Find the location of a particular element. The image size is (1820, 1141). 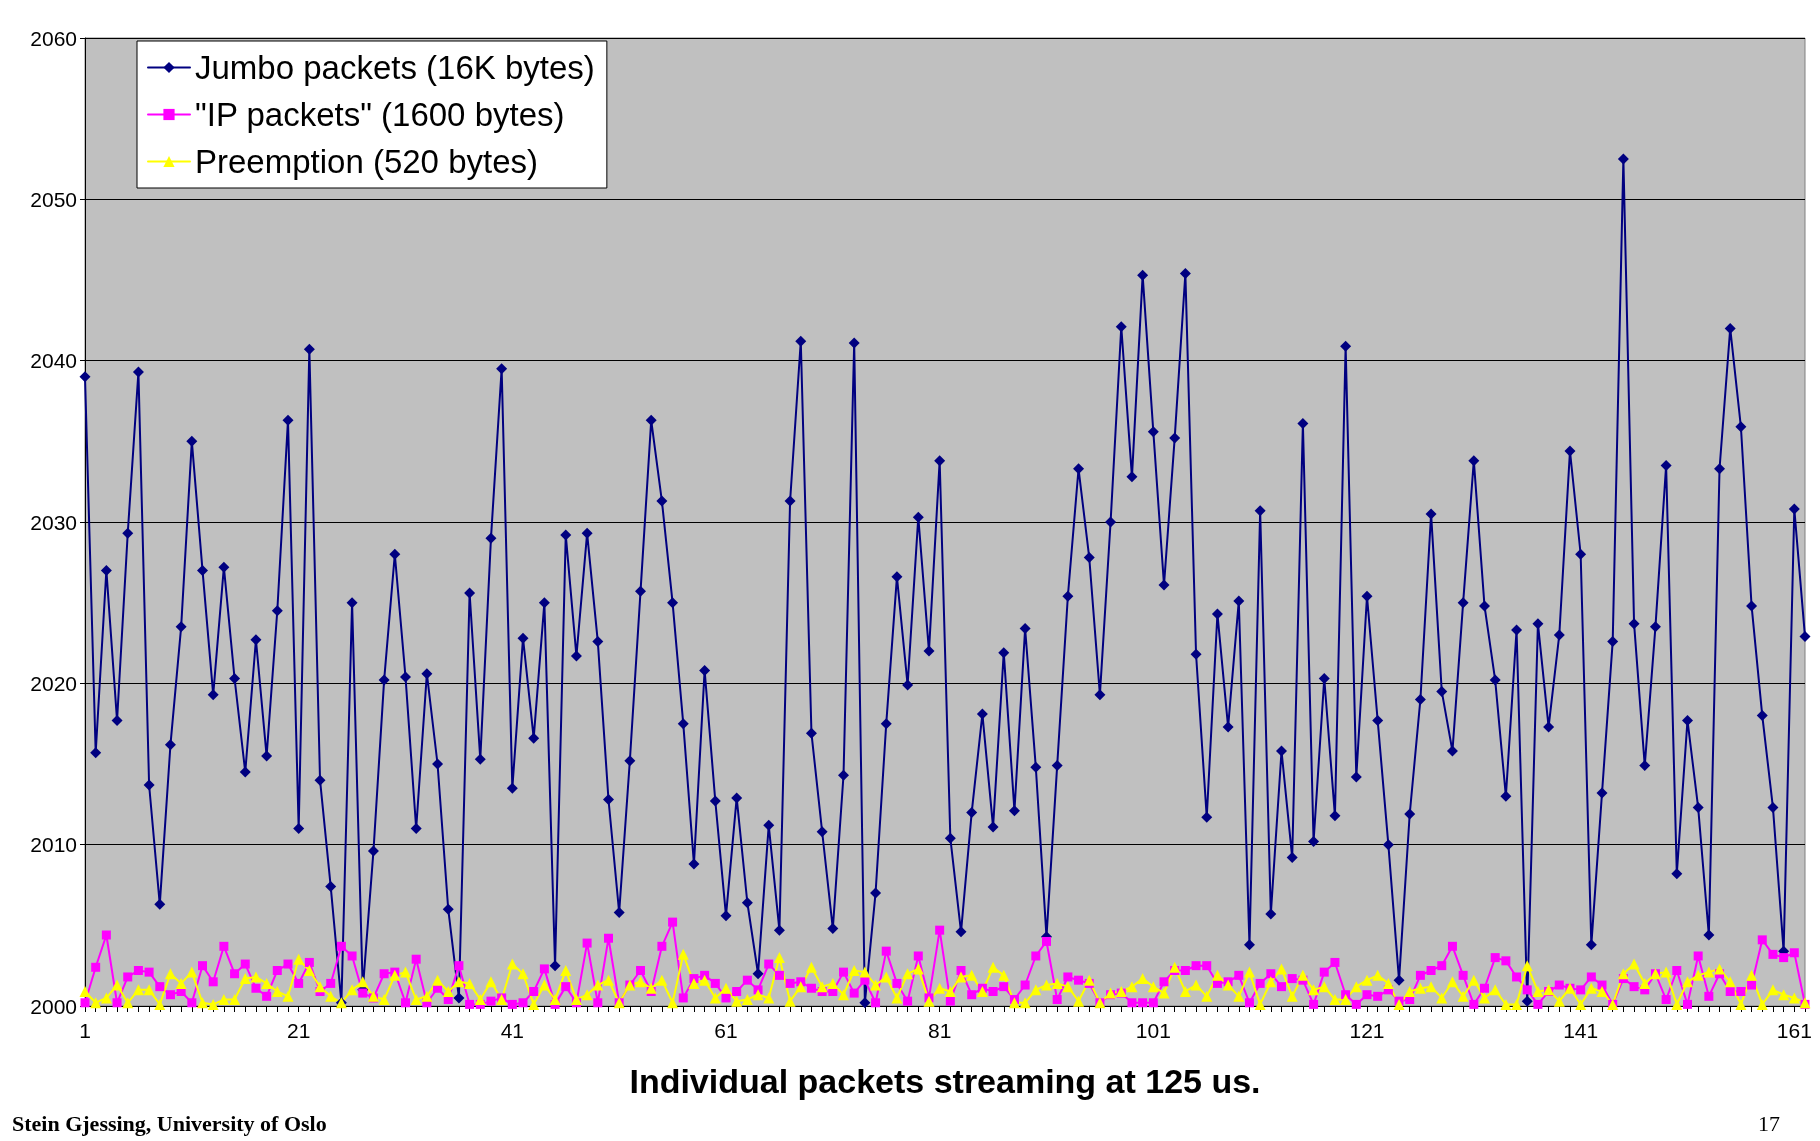

y-tick-label: 2030 is located at coordinates (53, 522).